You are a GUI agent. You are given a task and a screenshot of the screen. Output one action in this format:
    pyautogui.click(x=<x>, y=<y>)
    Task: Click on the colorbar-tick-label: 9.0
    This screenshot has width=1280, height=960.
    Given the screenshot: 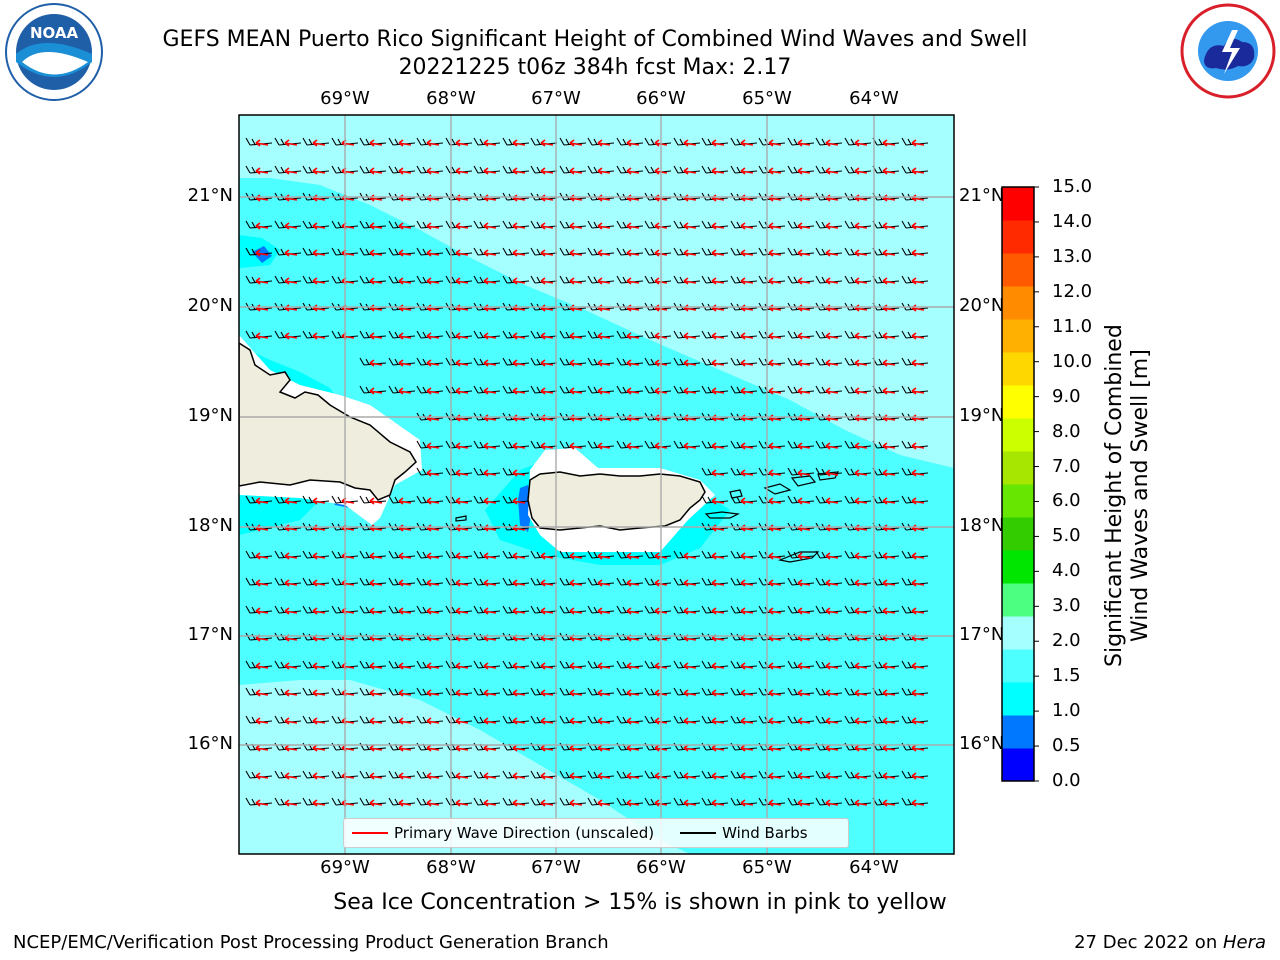 What is the action you would take?
    pyautogui.click(x=1066, y=396)
    